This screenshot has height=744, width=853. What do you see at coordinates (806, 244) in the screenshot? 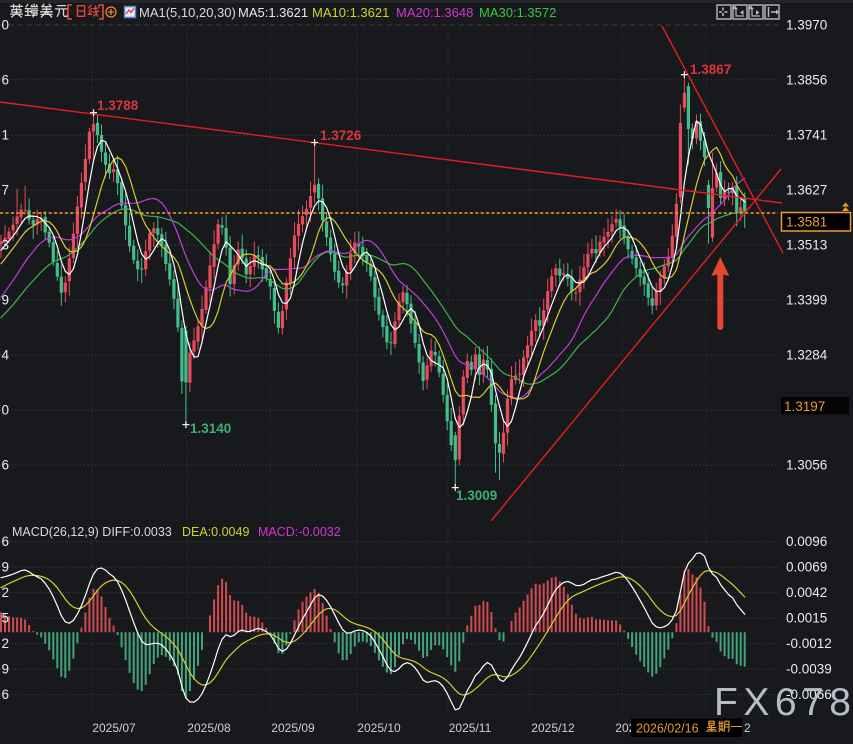
I see `svg-text: 1.3513` at bounding box center [806, 244].